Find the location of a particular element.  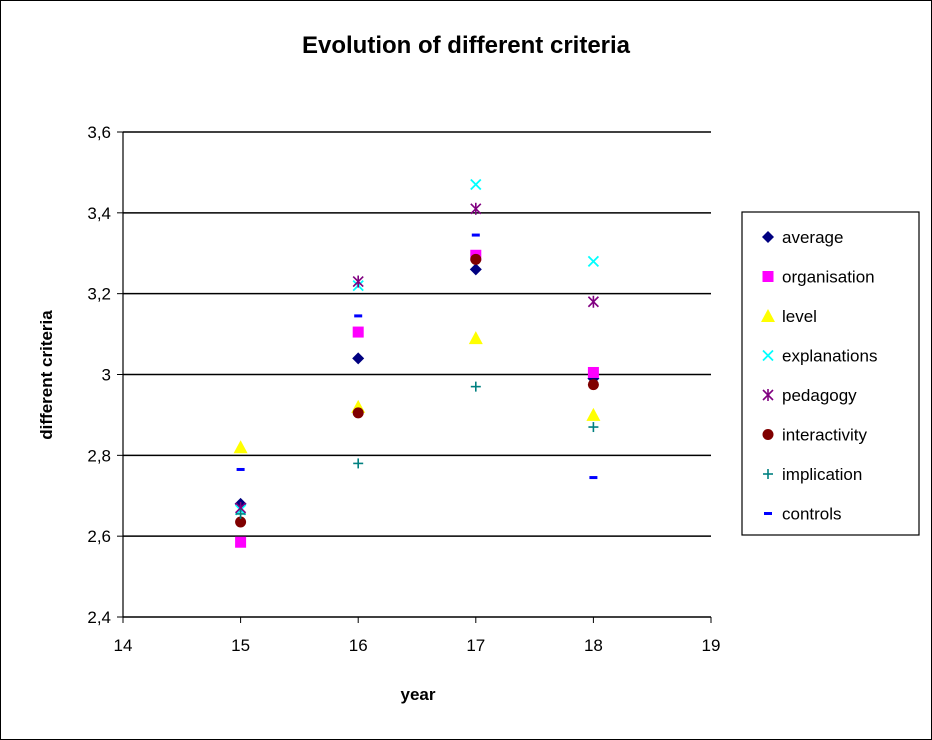

y-tick-label: 3 is located at coordinates (106, 375).